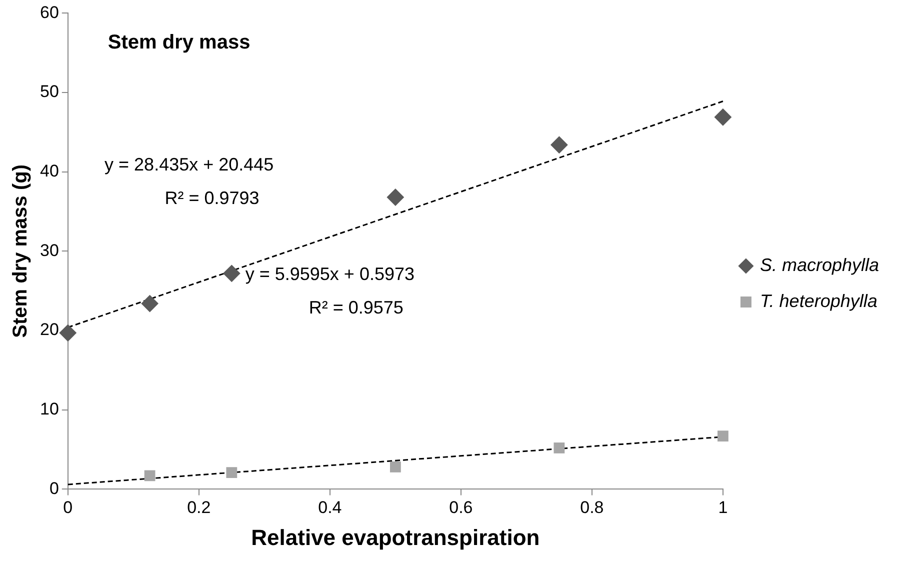  I want to click on y-tick-label: 60, so click(49, 12).